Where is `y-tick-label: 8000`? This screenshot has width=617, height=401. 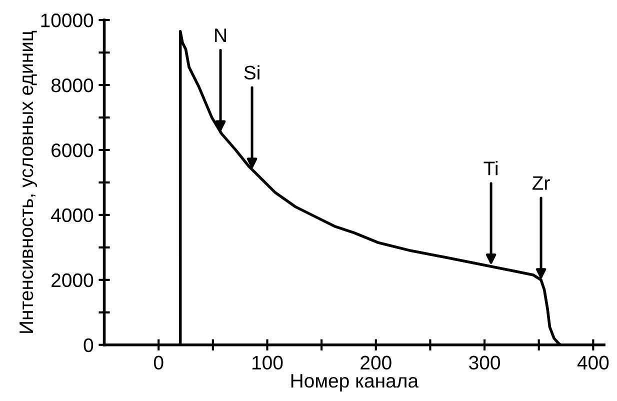
y-tick-label: 8000 is located at coordinates (72, 85).